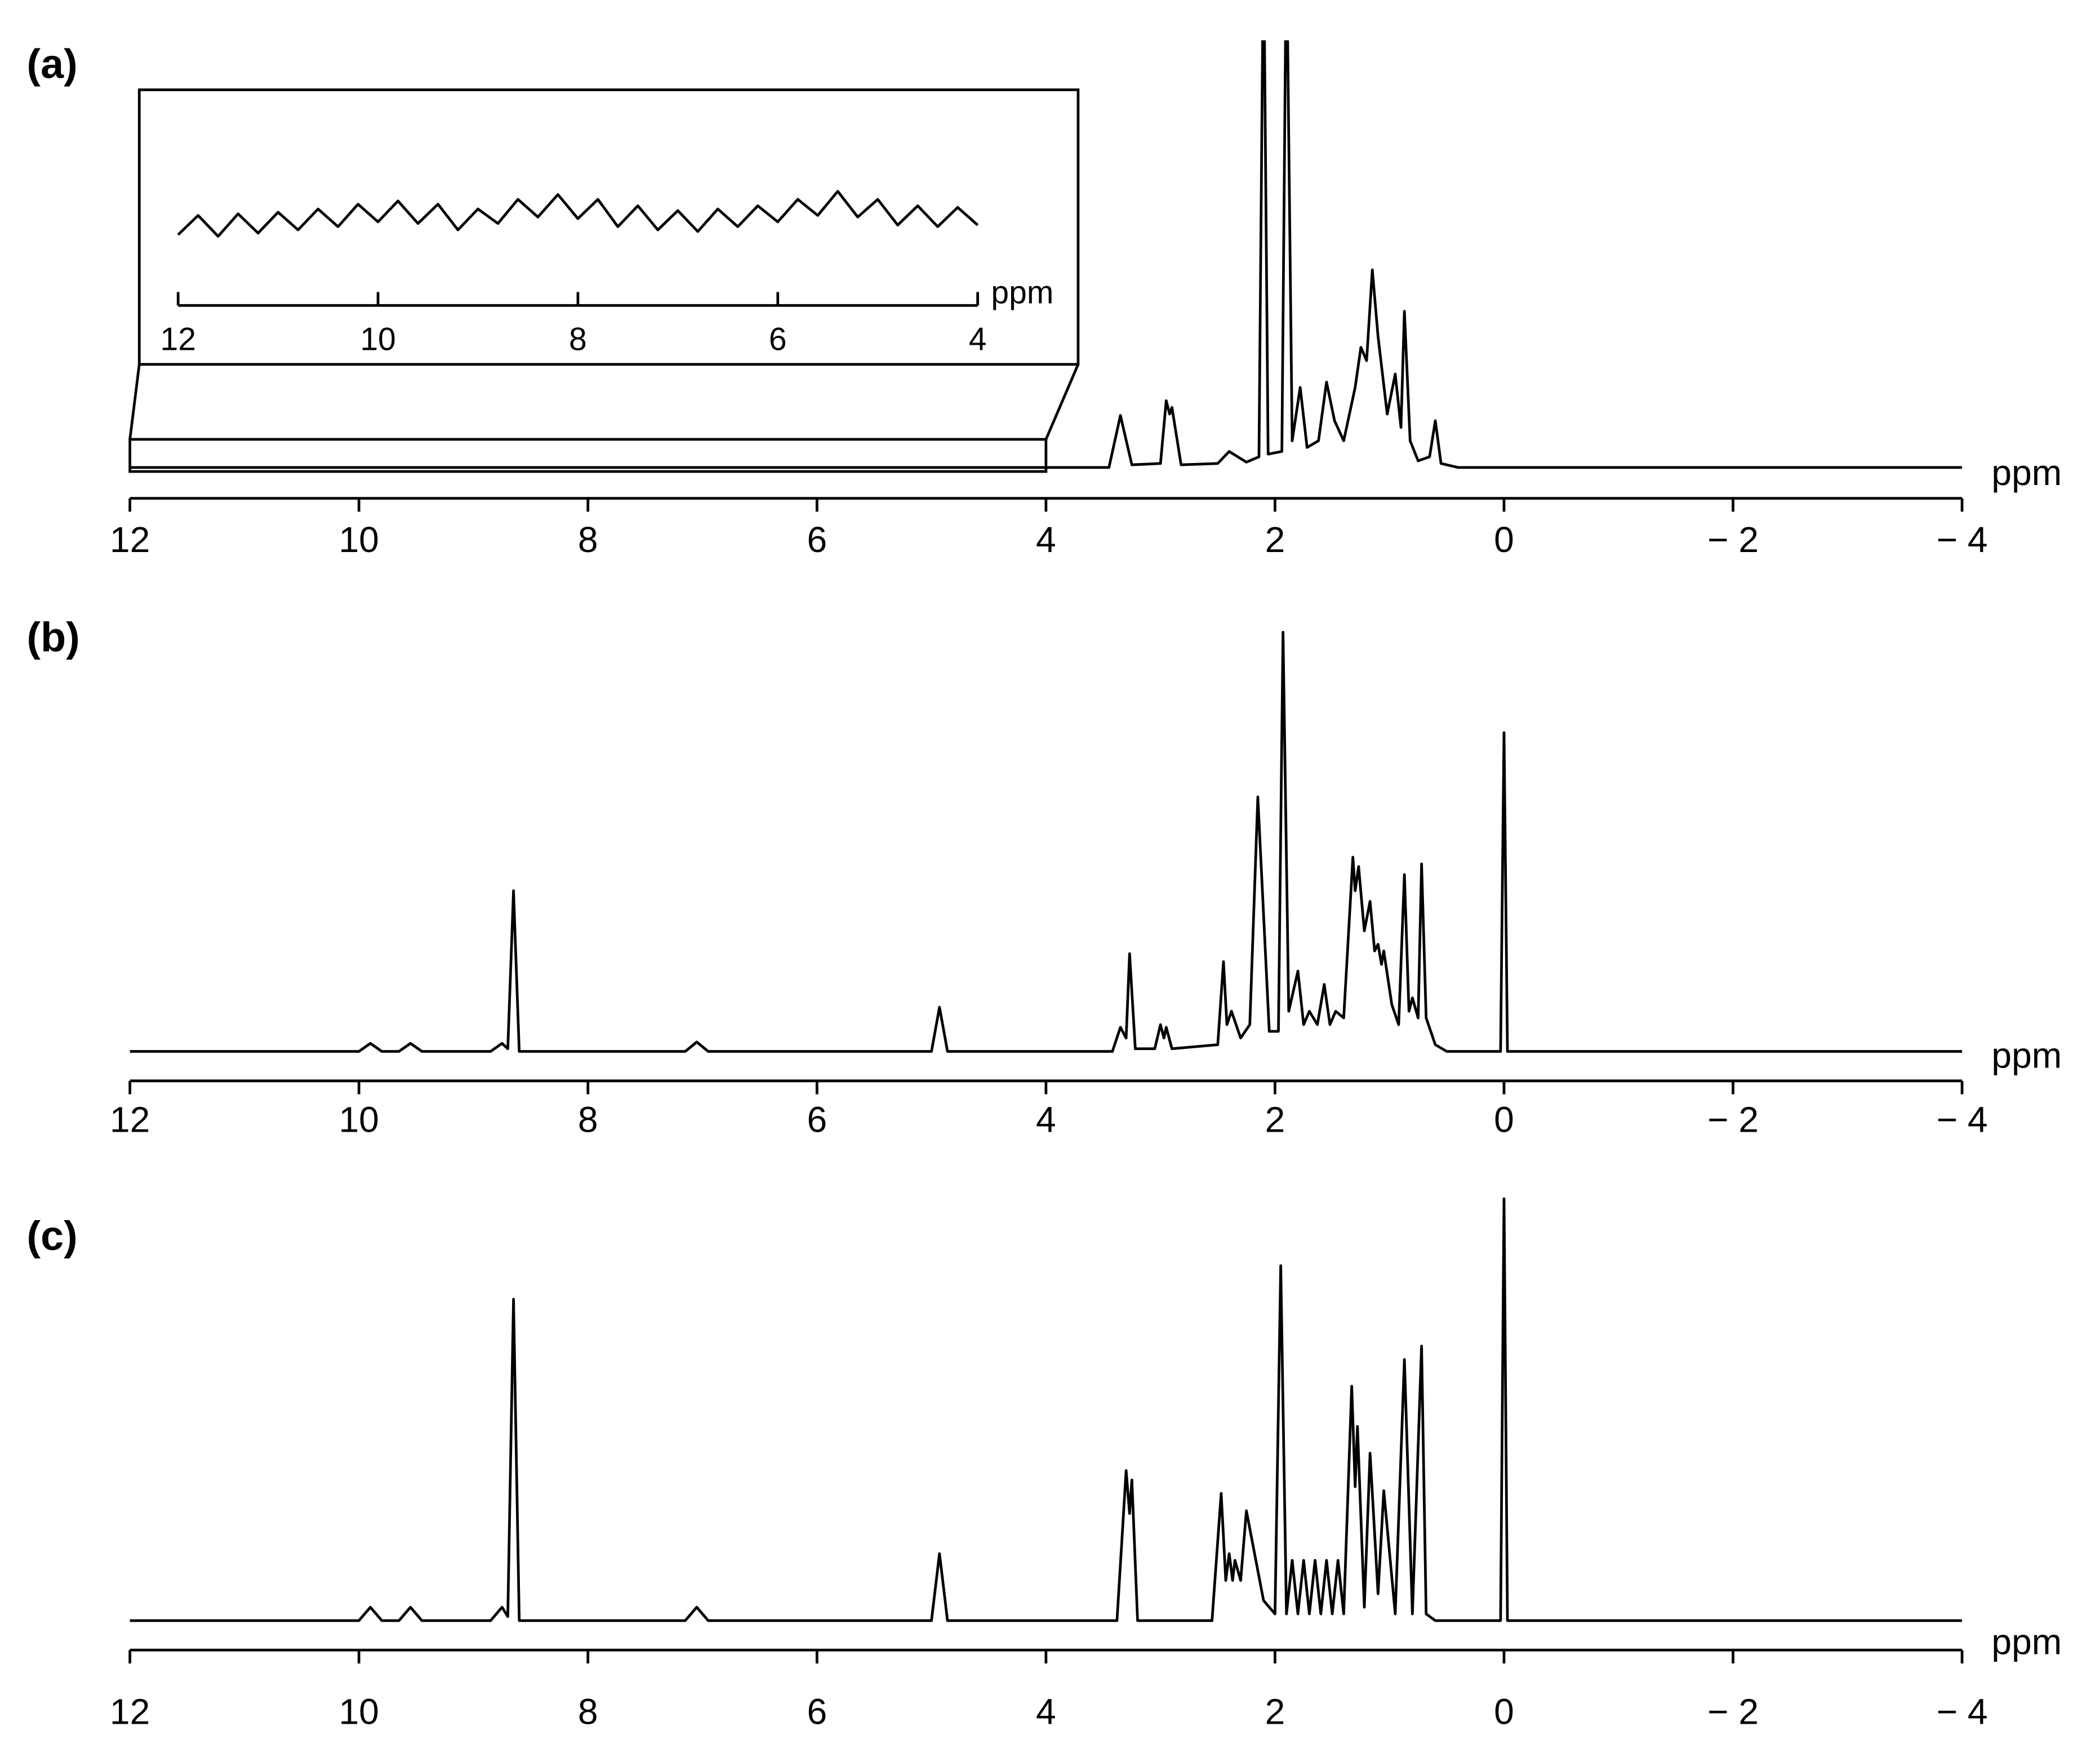 The height and width of the screenshot is (1753, 2100). What do you see at coordinates (52, 63) in the screenshot?
I see `panel-label: (a)` at bounding box center [52, 63].